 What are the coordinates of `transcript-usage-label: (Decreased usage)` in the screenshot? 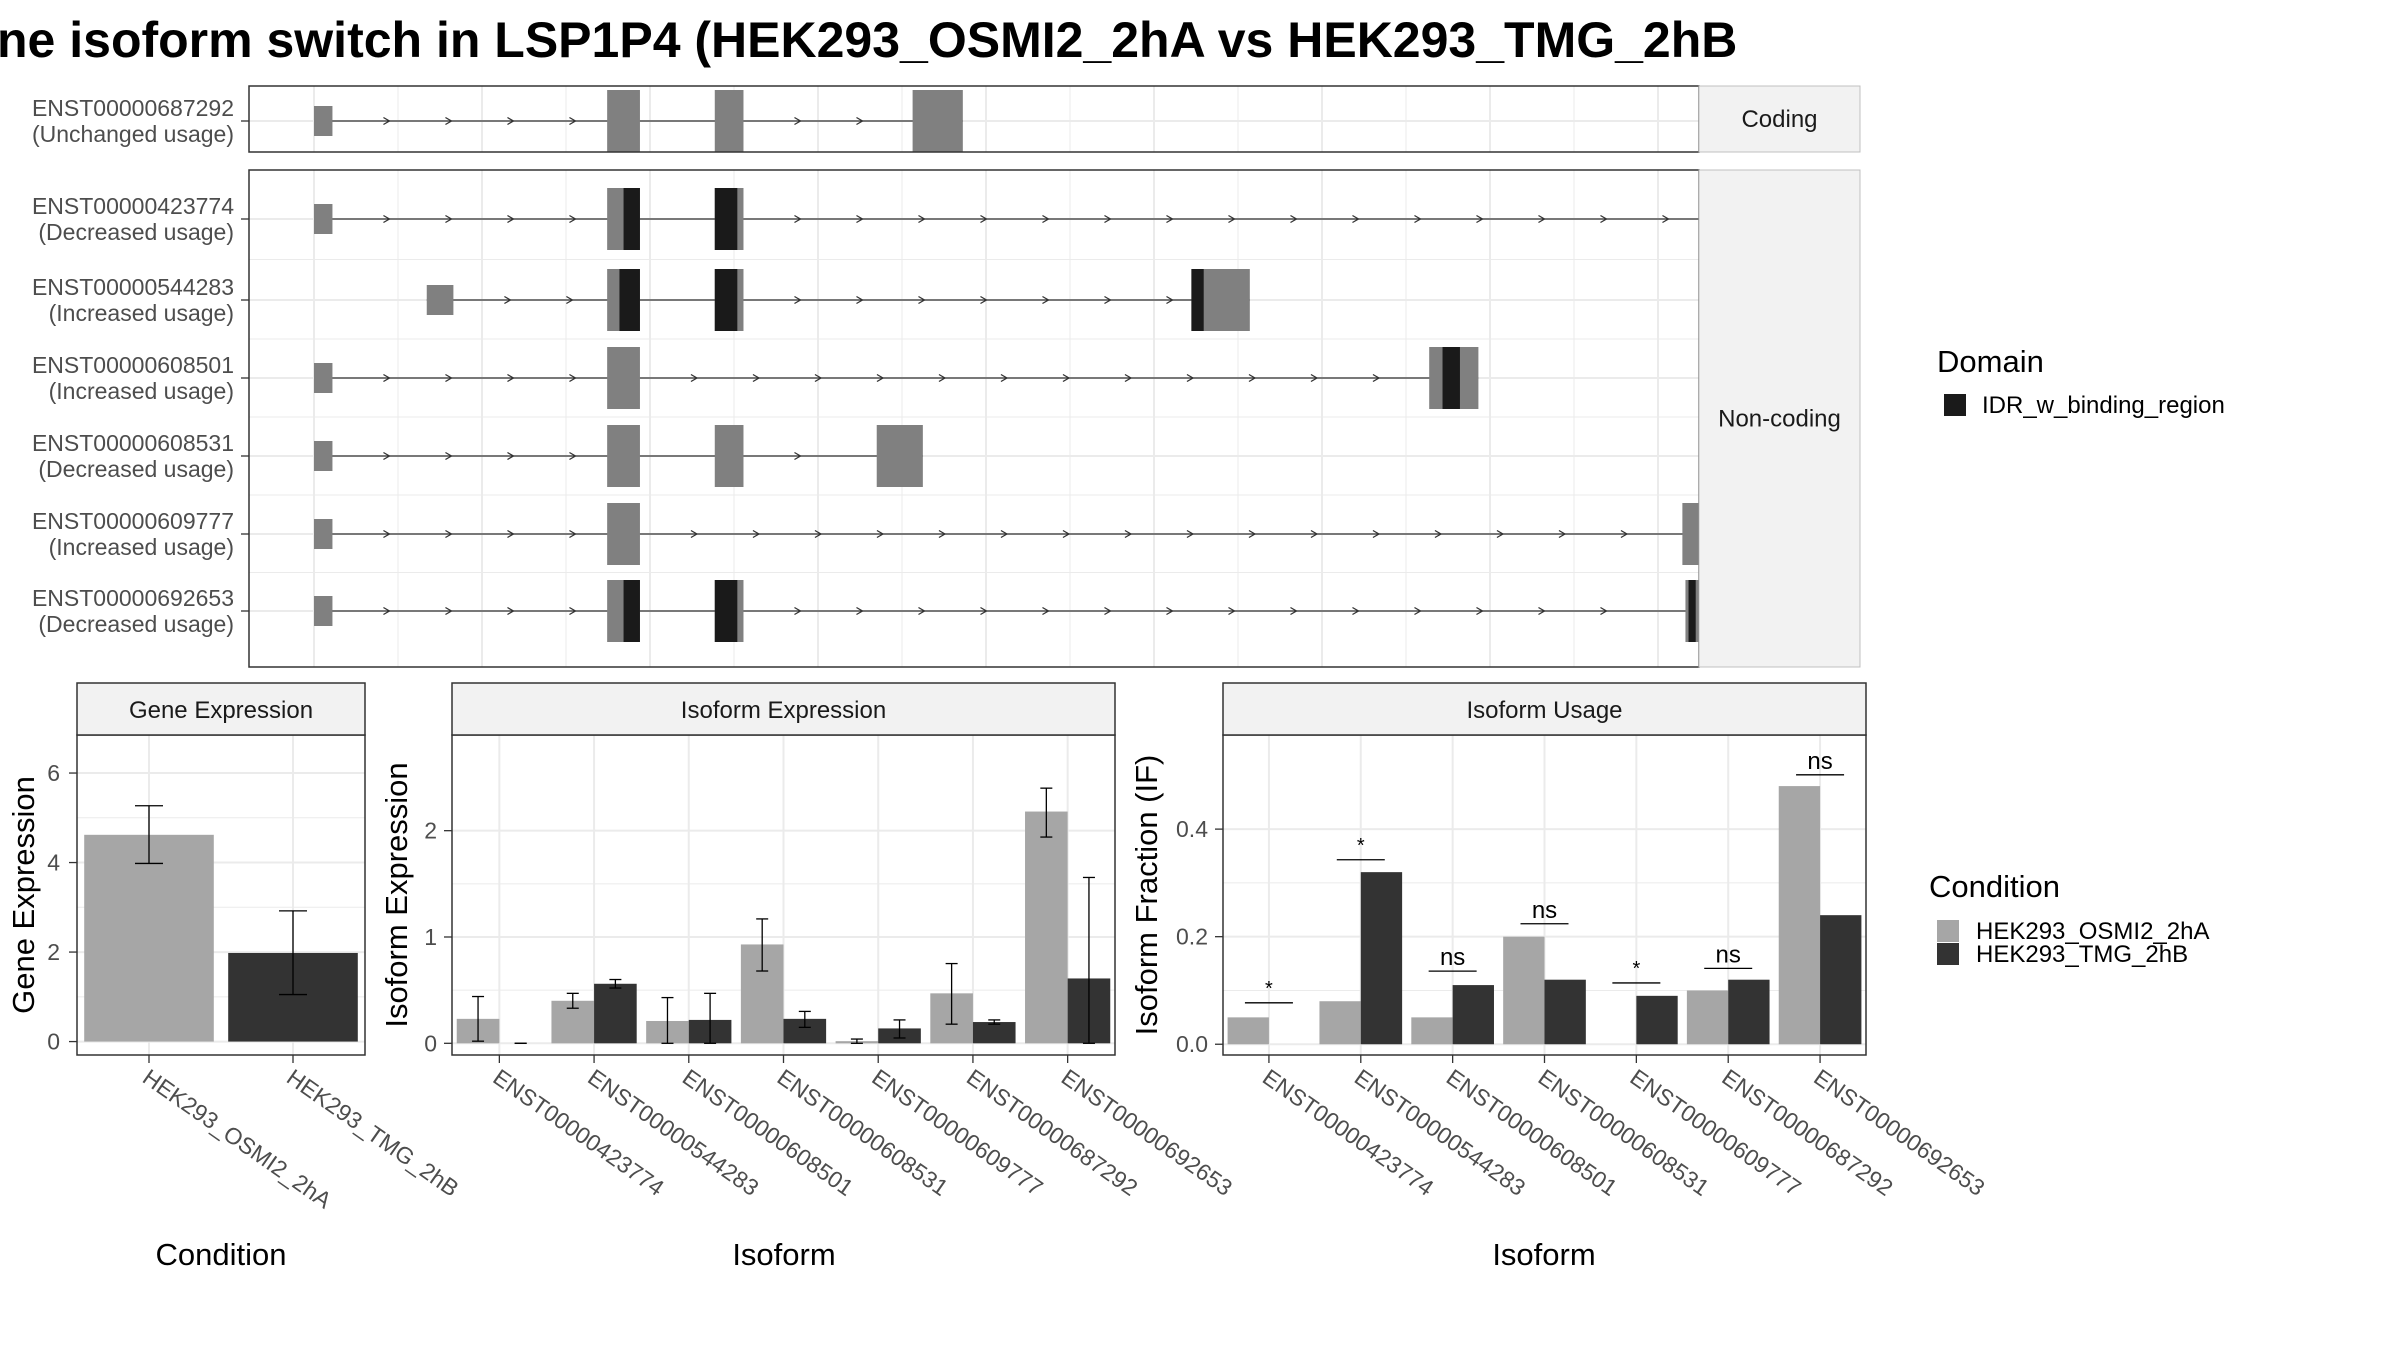 It's located at (136, 232).